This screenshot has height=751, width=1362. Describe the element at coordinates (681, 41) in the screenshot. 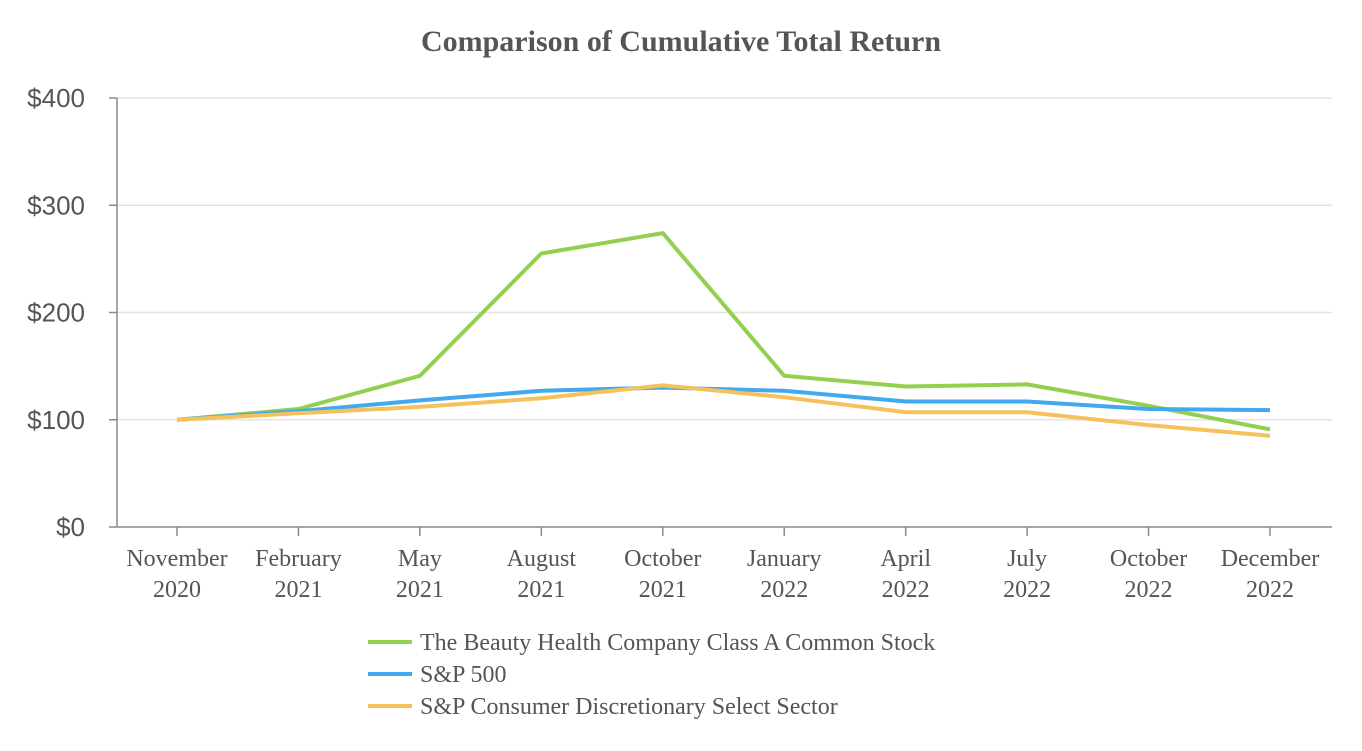

I see `chart-title: Comparison of Cumulative Total Return` at that location.